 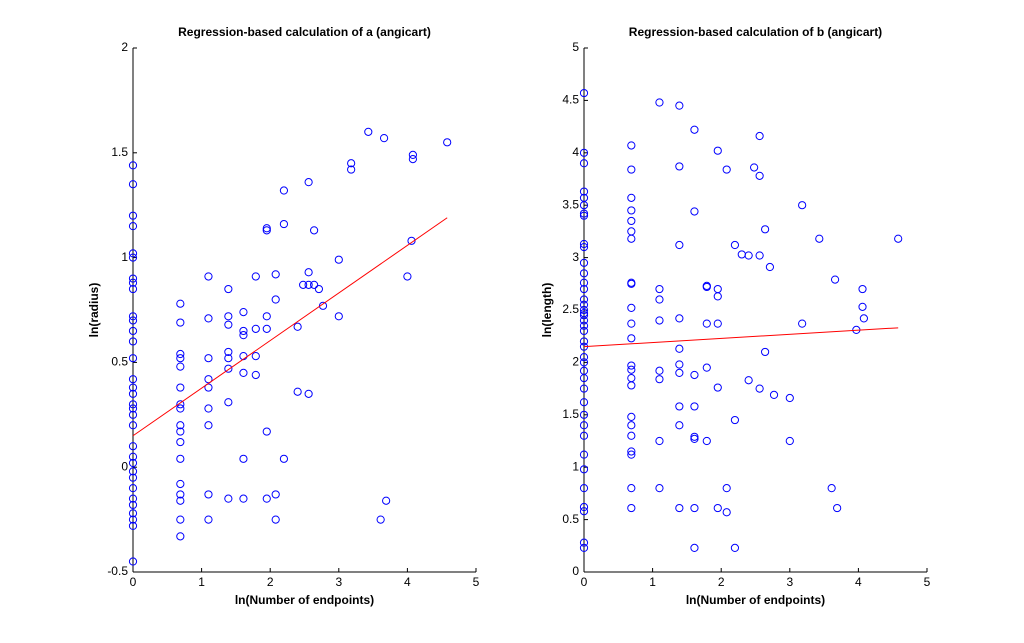 I want to click on y-tick-label: 4.5, so click(x=570, y=100).